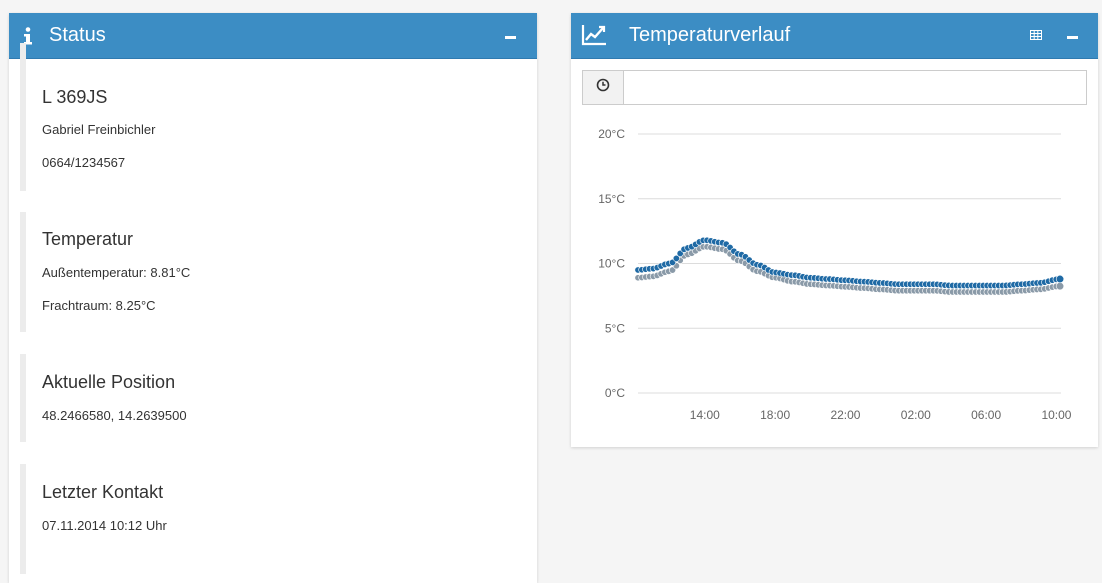 This screenshot has height=583, width=1102. I want to click on y-tick-label: 10°C, so click(611, 264).